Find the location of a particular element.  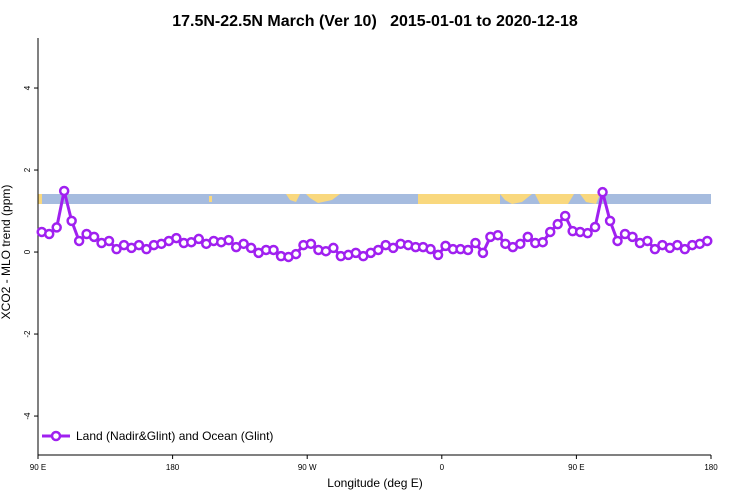

y-tick-label: -2 is located at coordinates (27, 334).